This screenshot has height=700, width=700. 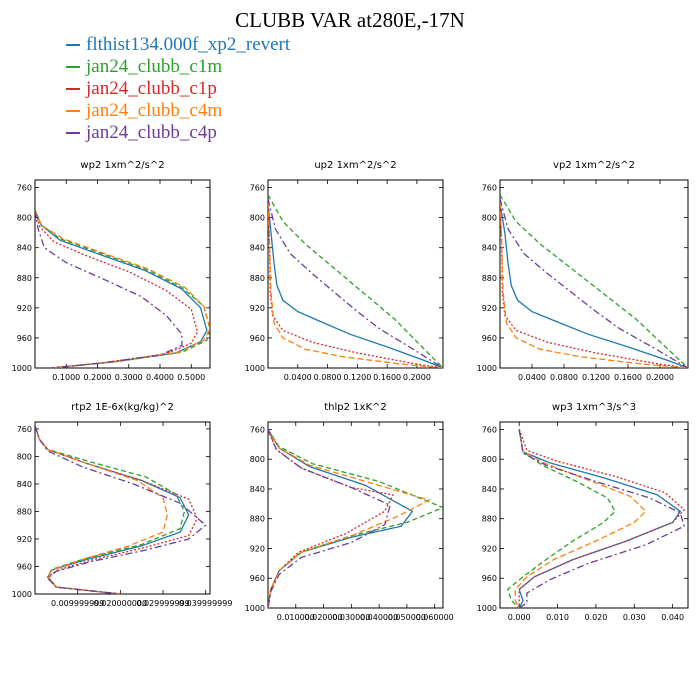 I want to click on x-tick-label: 0.040, so click(x=672, y=617).